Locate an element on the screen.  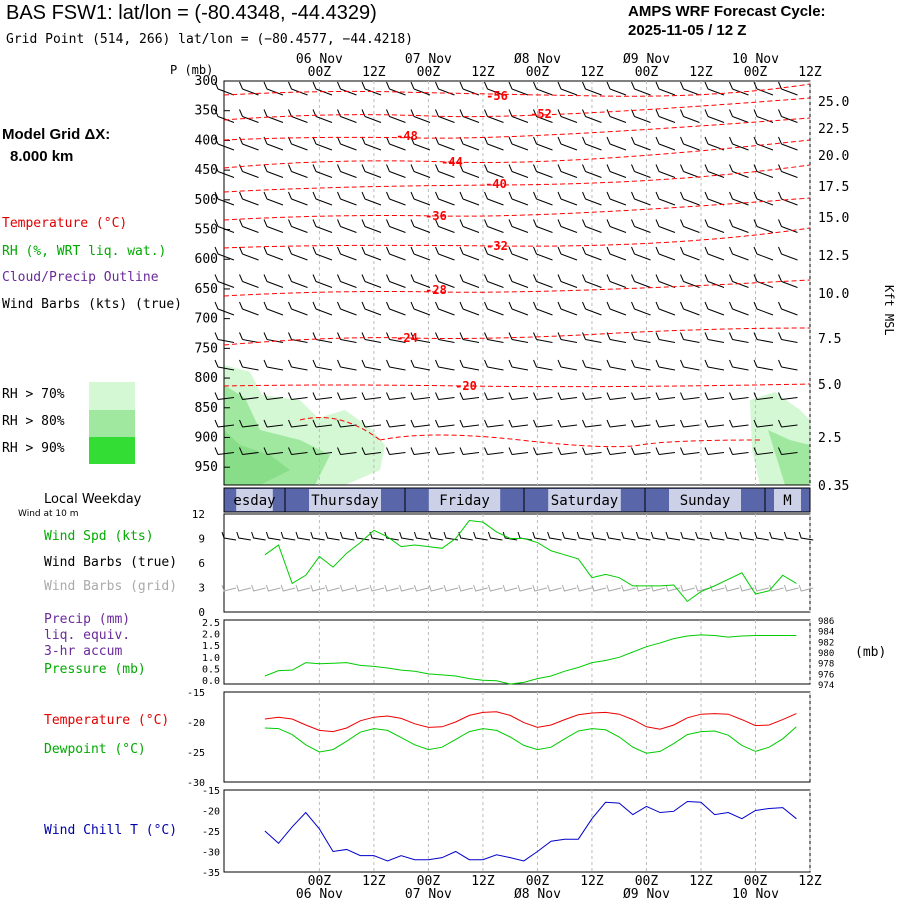
pressure-tick-label: 500 is located at coordinates (206, 200).